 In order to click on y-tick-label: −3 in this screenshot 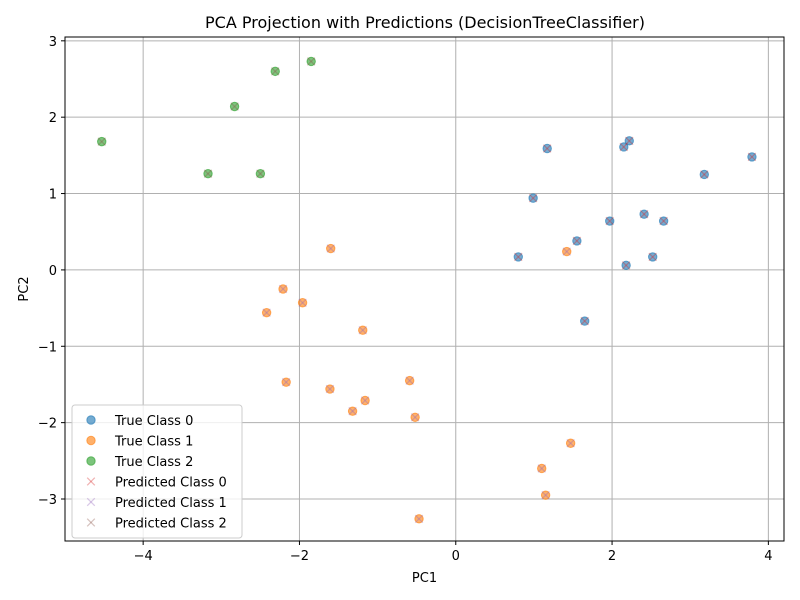, I will do `click(47, 500)`.